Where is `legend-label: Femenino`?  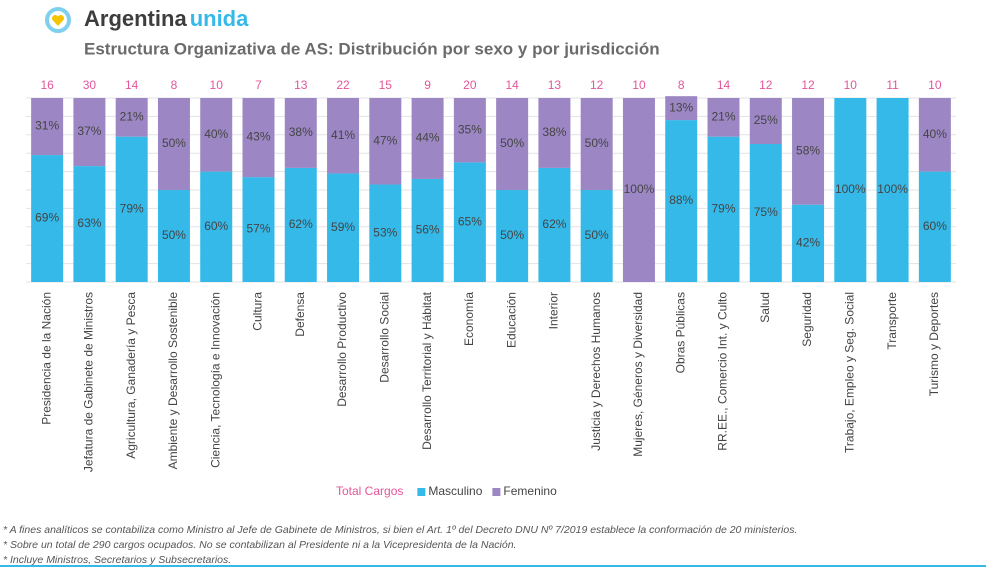 legend-label: Femenino is located at coordinates (530, 491).